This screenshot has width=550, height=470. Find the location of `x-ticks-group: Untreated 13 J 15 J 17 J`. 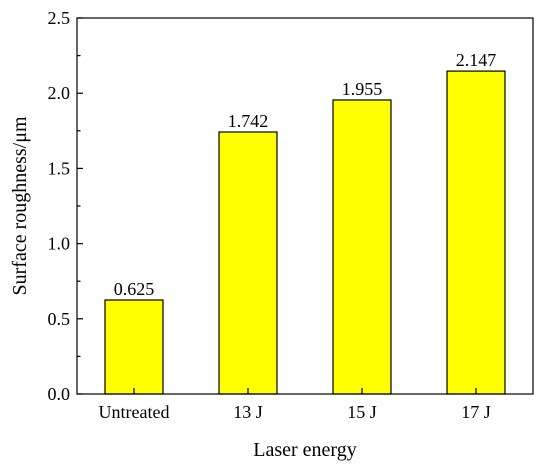

x-ticks-group: Untreated 13 J 15 J 17 J is located at coordinates (295, 405).